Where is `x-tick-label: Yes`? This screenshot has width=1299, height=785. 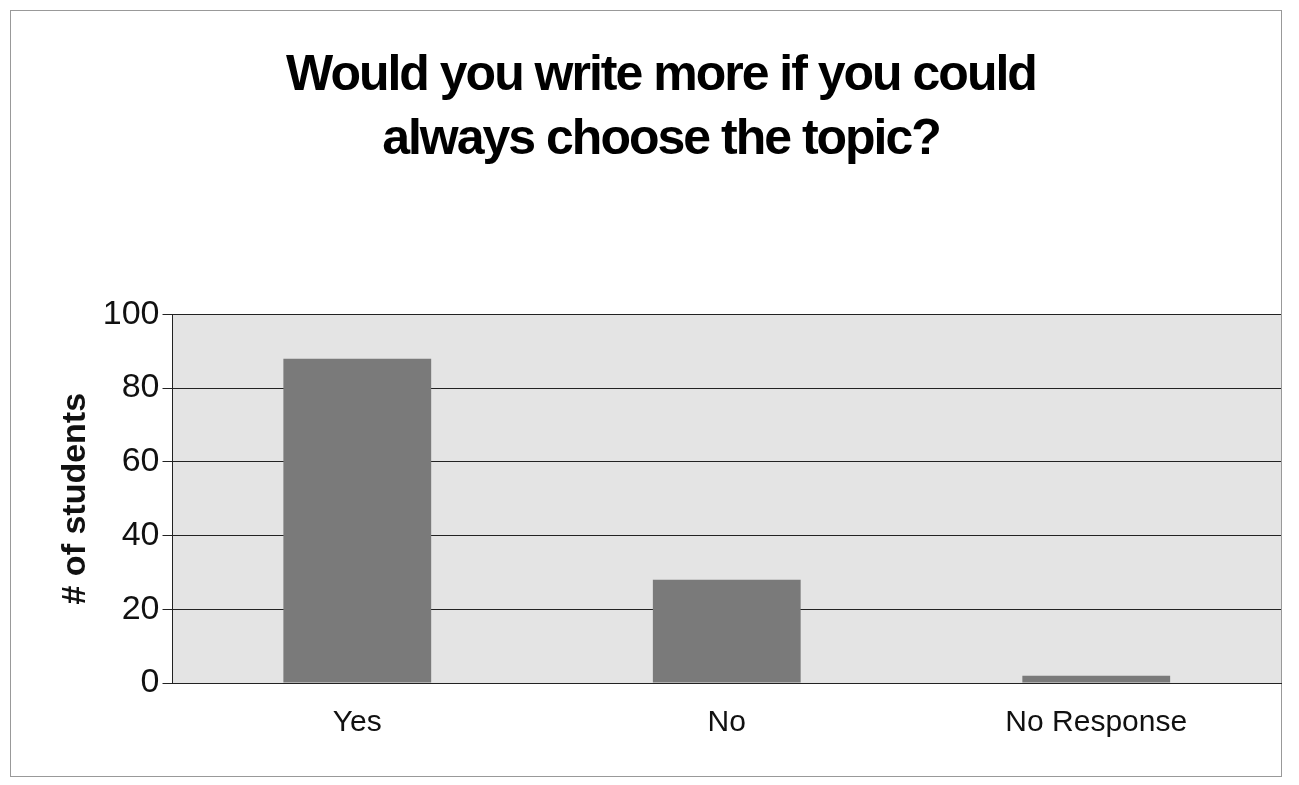
x-tick-label: Yes is located at coordinates (357, 721).